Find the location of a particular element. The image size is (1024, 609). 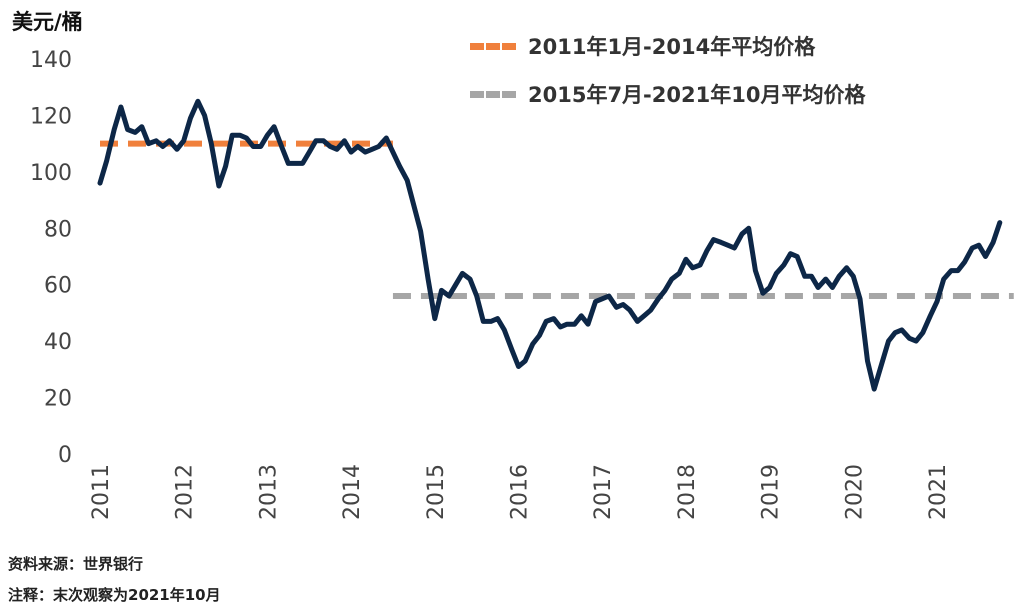

x-tick-label-2014: 2014 is located at coordinates (352, 492).